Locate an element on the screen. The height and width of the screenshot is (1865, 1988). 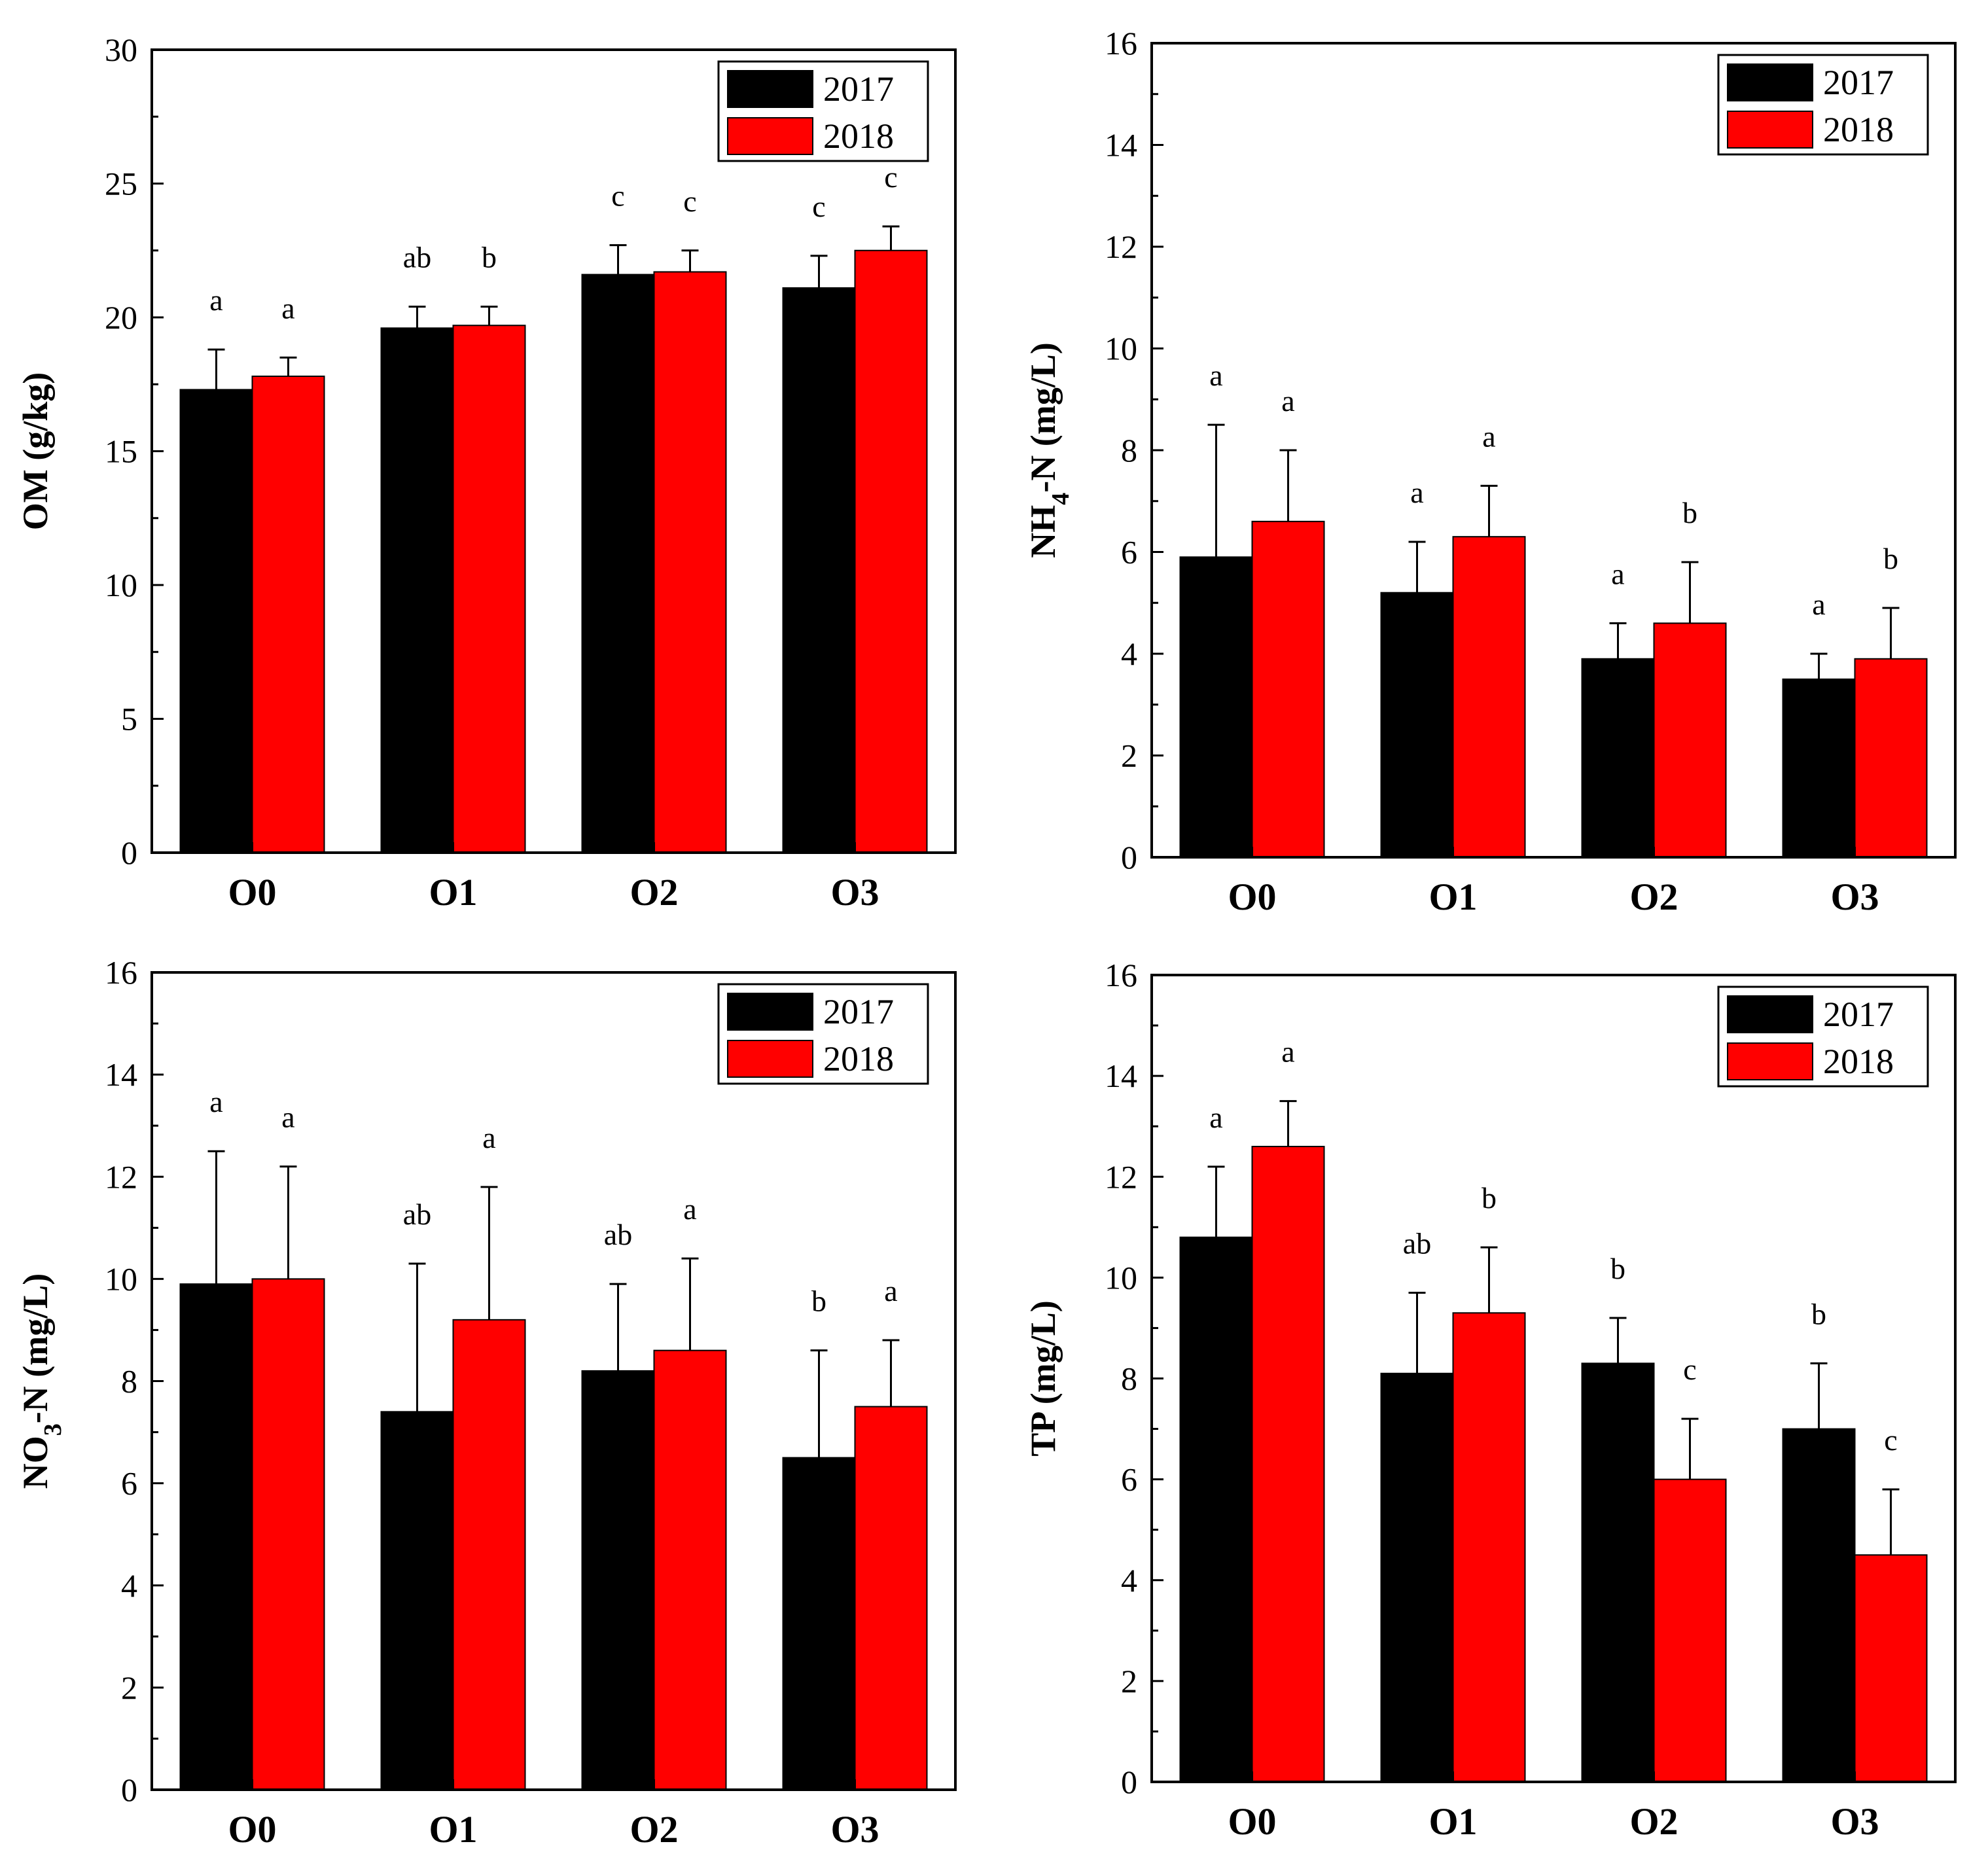
y-axis-title: NH4-N (mg/L) is located at coordinates (1048, 450).